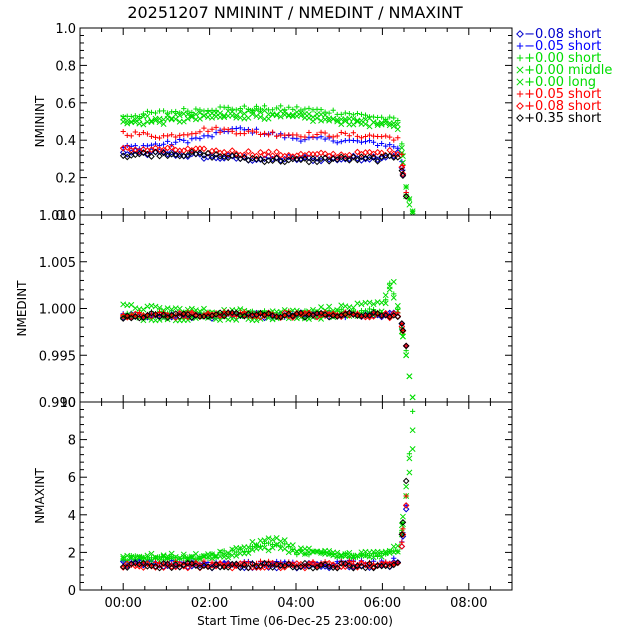 The width and height of the screenshot is (640, 640). What do you see at coordinates (295, 621) in the screenshot?
I see `x-axis-title: Start Time (06-Dec-25 23:00:00)` at bounding box center [295, 621].